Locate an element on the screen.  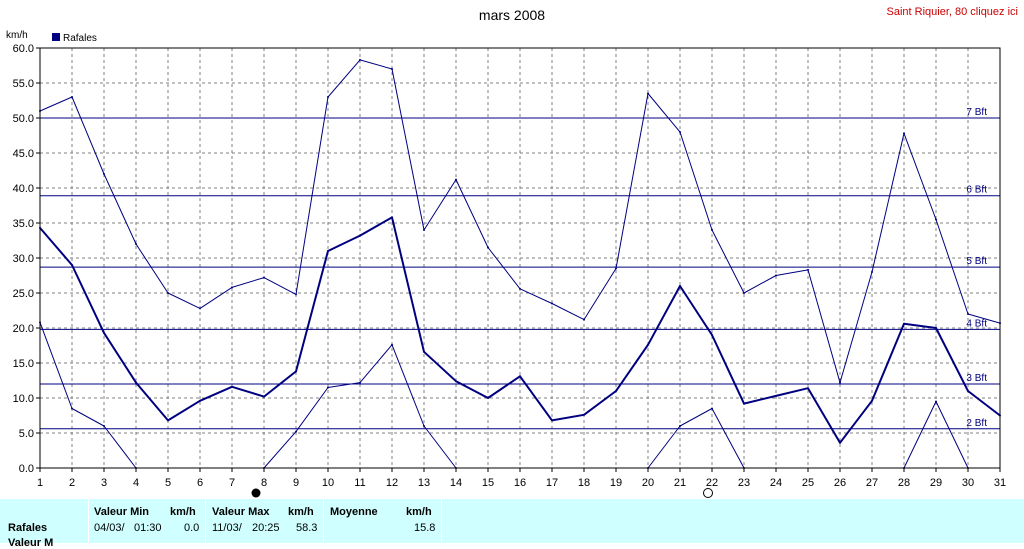
x-tick-label: 15 is located at coordinates (488, 483).